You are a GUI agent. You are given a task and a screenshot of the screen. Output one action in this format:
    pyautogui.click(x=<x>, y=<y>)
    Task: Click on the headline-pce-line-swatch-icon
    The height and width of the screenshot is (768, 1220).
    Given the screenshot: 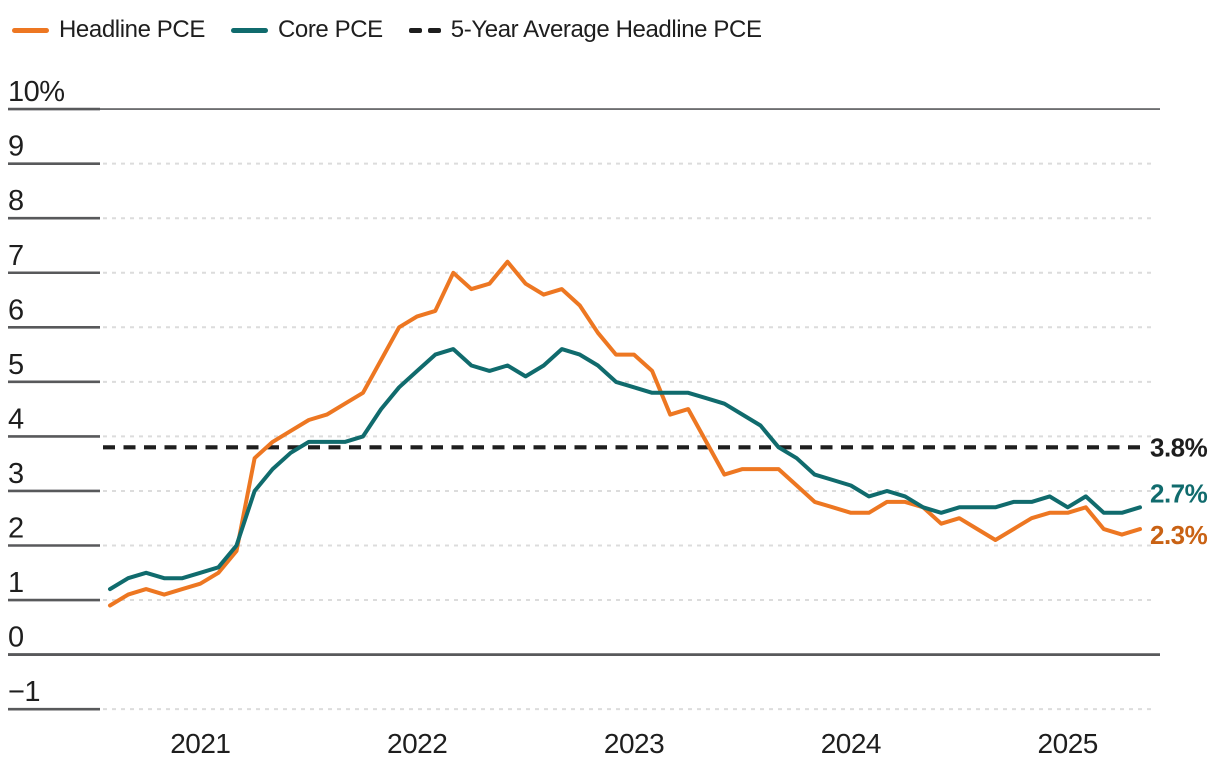 What is the action you would take?
    pyautogui.click(x=30, y=30)
    